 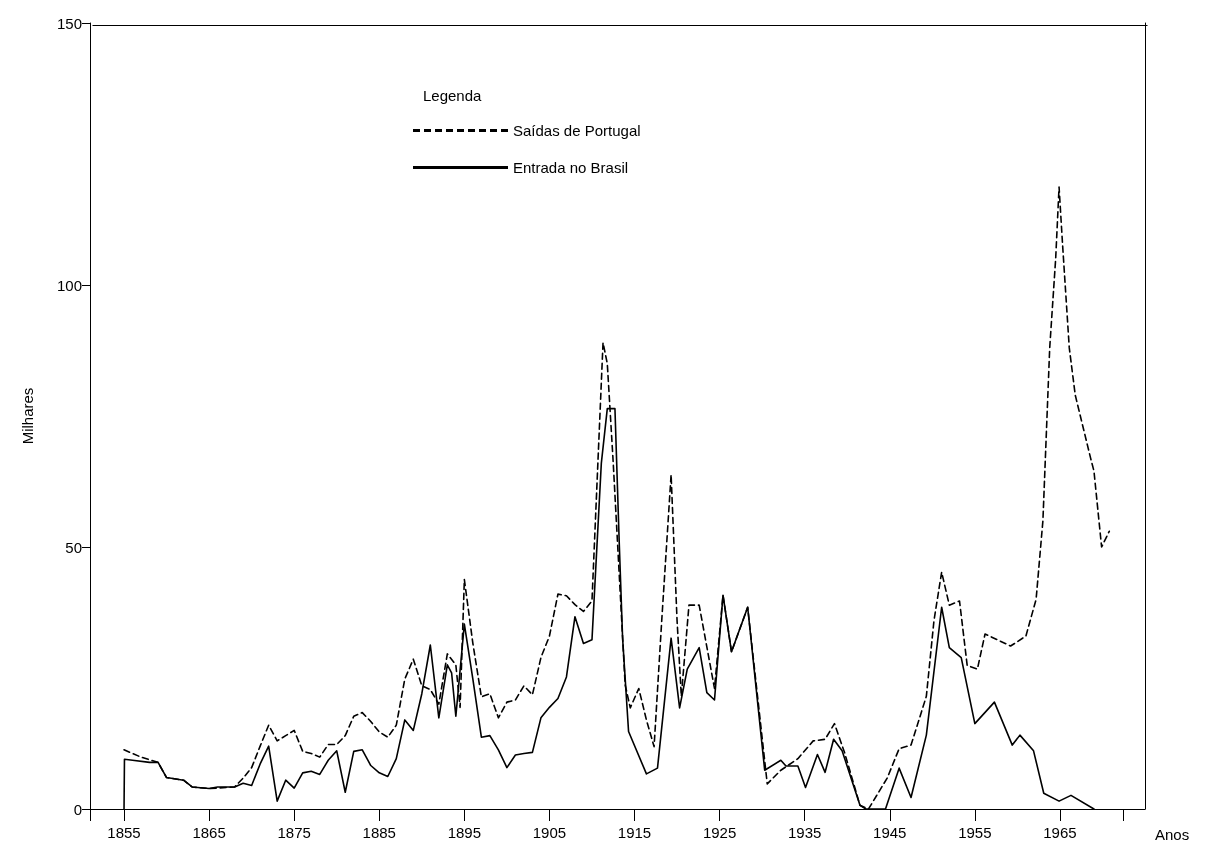 I want to click on legend-label: Saídas de Portugal, so click(x=577, y=130).